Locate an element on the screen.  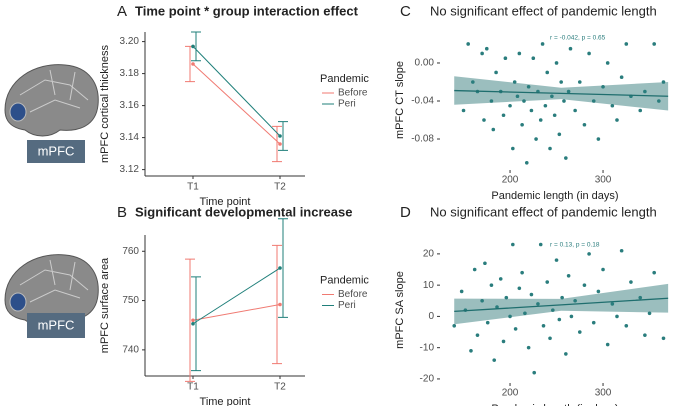
y-axis-label: mPFC SA slope is located at coordinates (400, 310).